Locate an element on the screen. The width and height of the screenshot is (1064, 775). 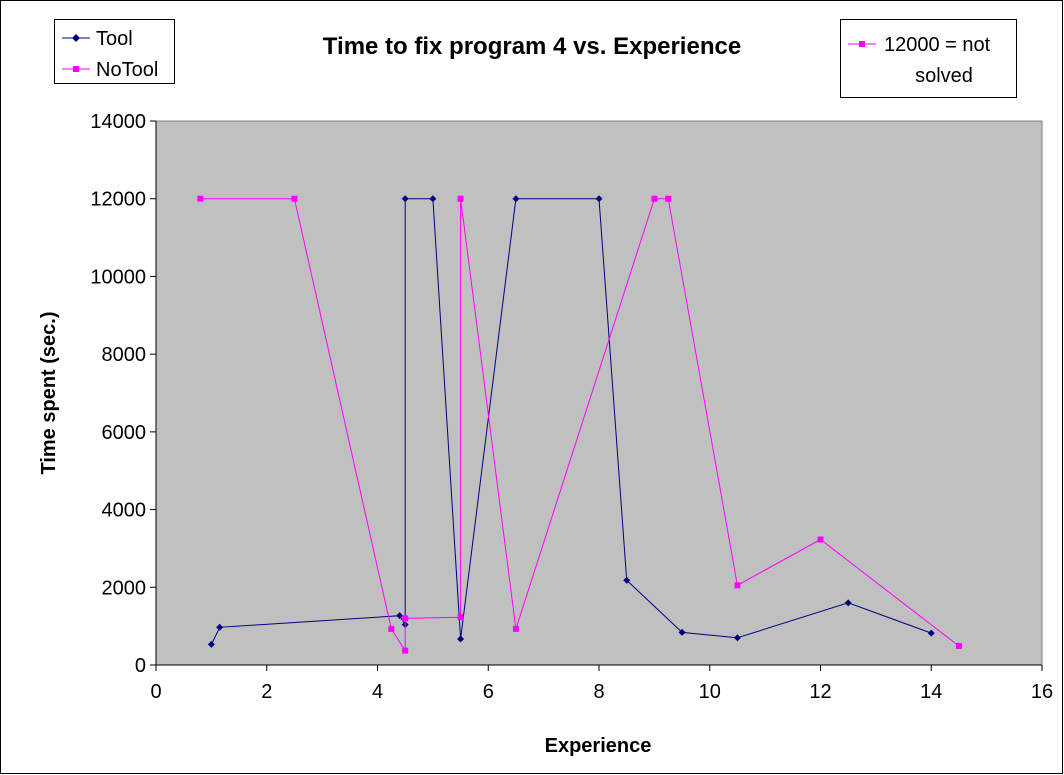
y-axis-ticks: 0 2000 4000 6000 8000 10000 12000 14000 is located at coordinates (123, 394).